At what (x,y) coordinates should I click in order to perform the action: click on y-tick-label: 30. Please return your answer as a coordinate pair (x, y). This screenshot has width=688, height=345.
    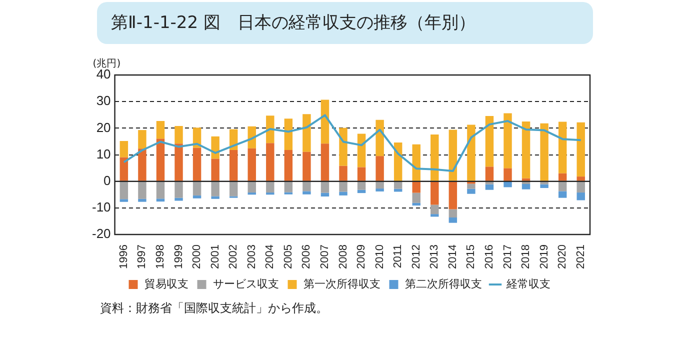
    Looking at the image, I should click on (103, 100).